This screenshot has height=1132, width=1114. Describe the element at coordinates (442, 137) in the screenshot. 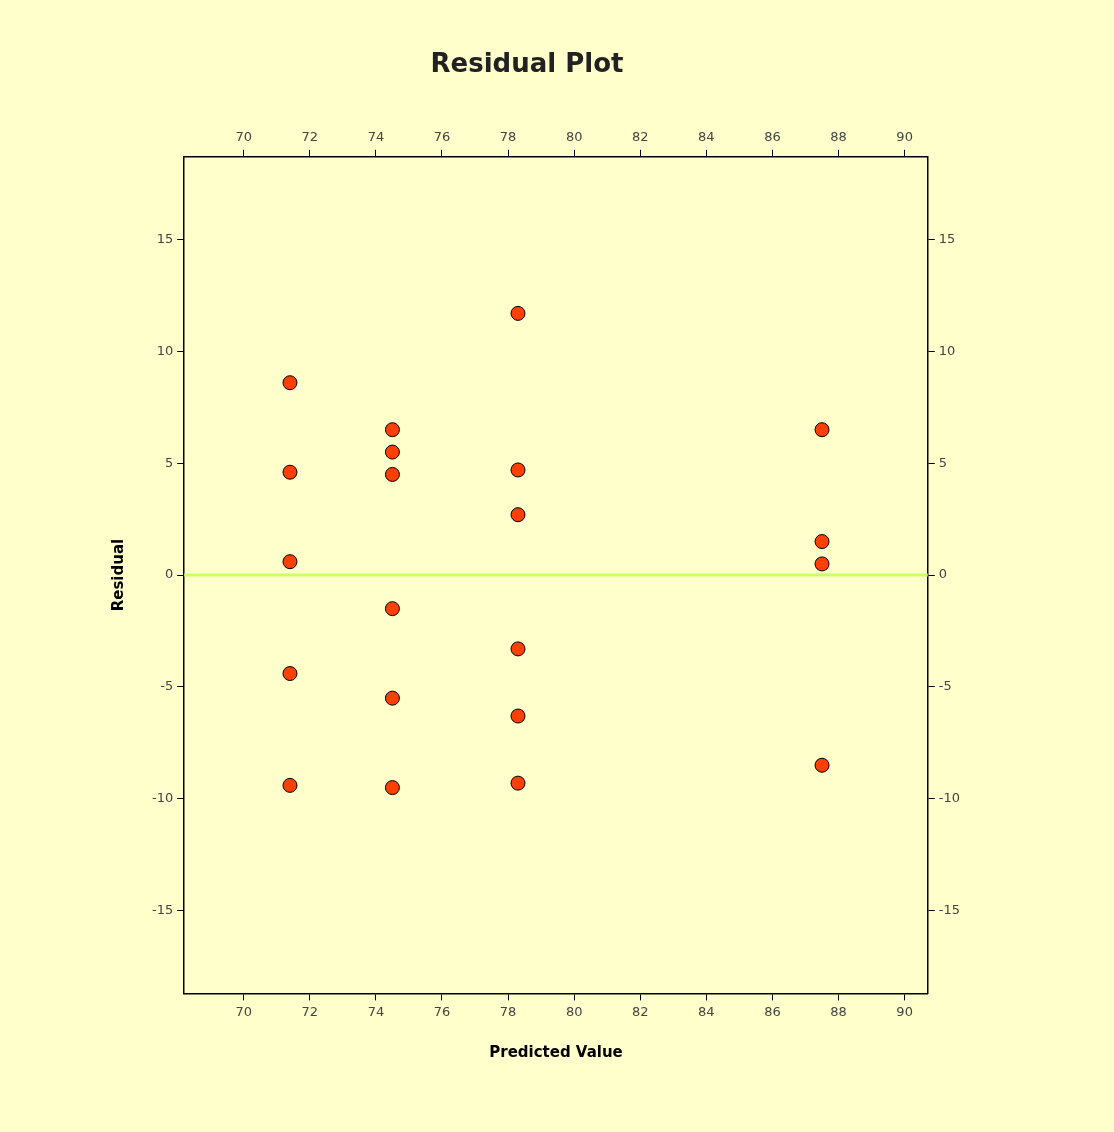

I see `x2-tick-label: 76` at that location.